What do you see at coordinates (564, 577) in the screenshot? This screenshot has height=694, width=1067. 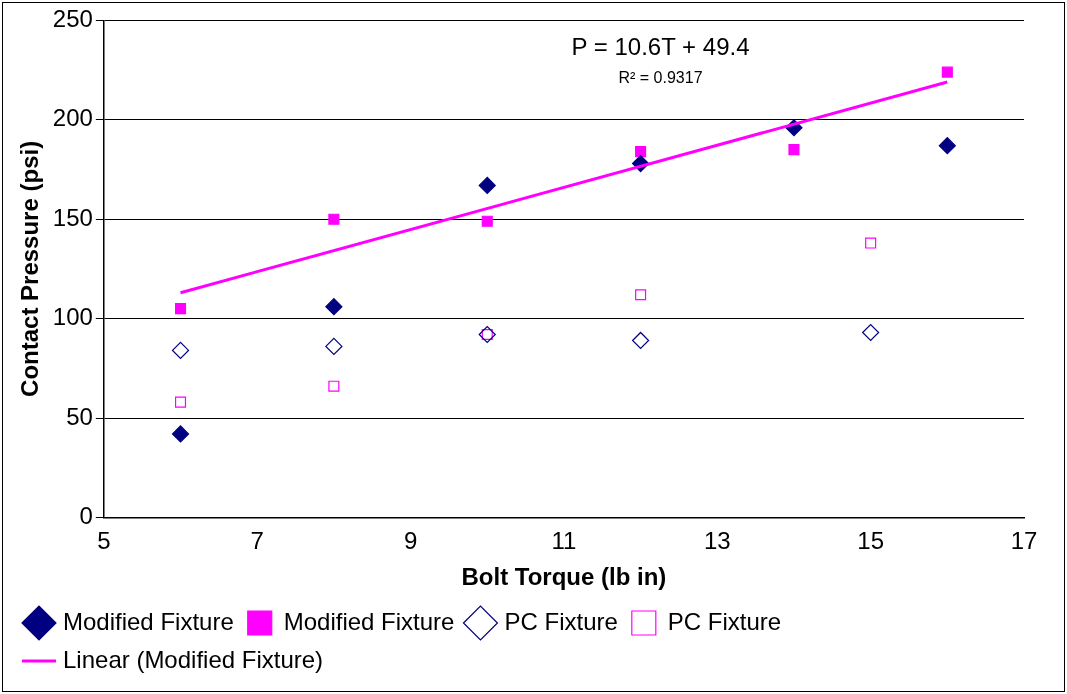 I see `x-axis-title: Bolt Torque (lb in)` at bounding box center [564, 577].